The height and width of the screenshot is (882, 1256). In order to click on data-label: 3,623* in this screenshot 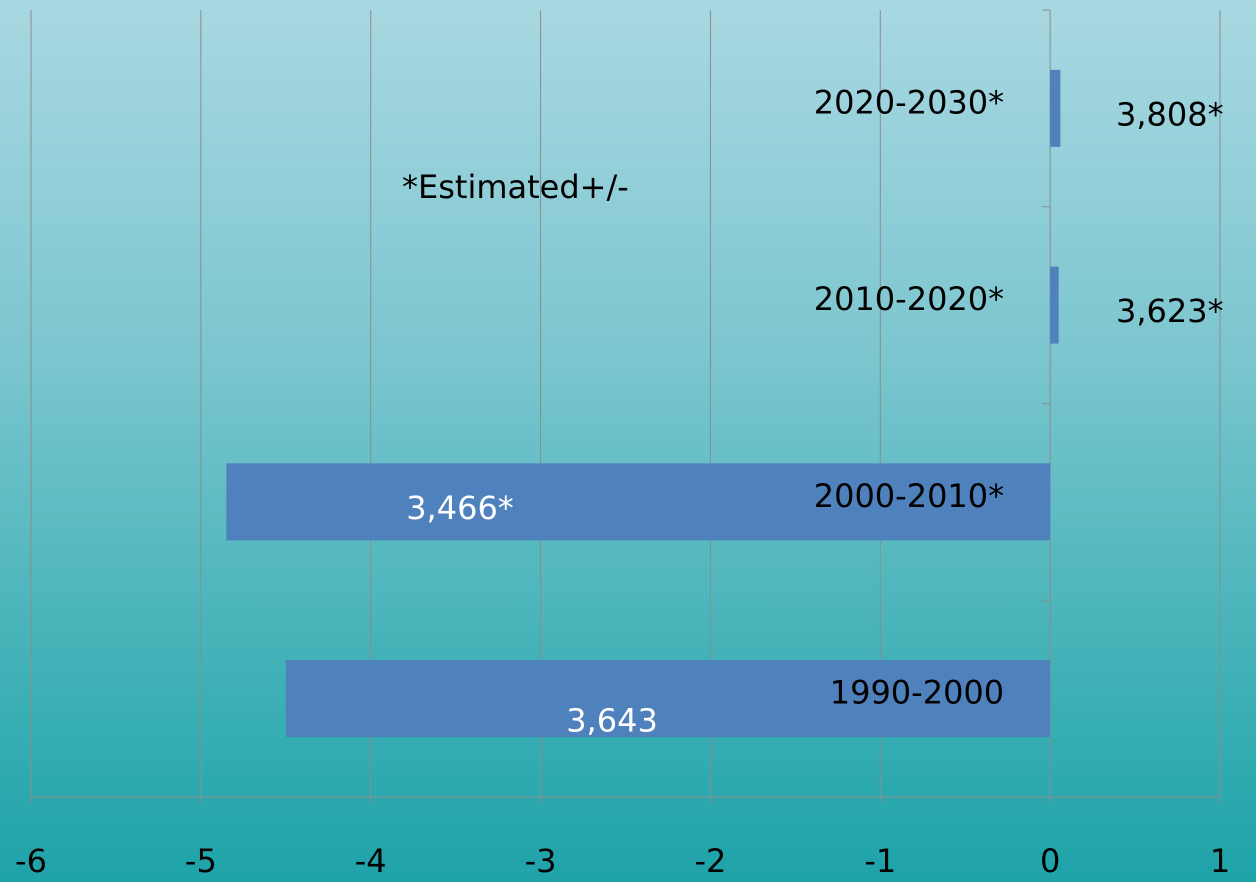, I will do `click(1170, 311)`.